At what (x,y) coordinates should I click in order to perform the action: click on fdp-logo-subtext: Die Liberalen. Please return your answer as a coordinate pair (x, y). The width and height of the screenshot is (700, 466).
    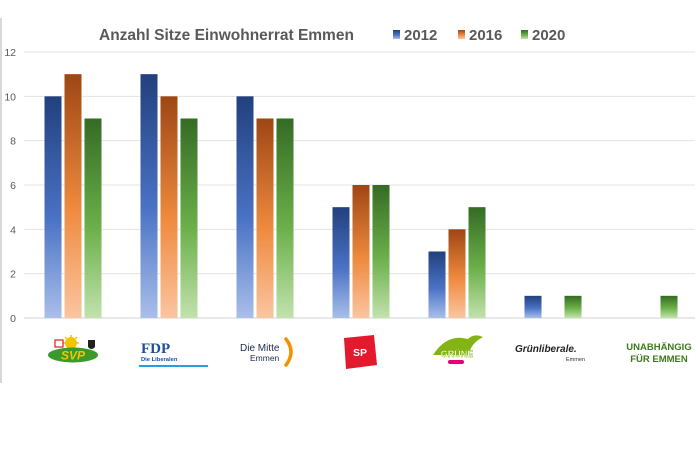
    Looking at the image, I should click on (159, 360).